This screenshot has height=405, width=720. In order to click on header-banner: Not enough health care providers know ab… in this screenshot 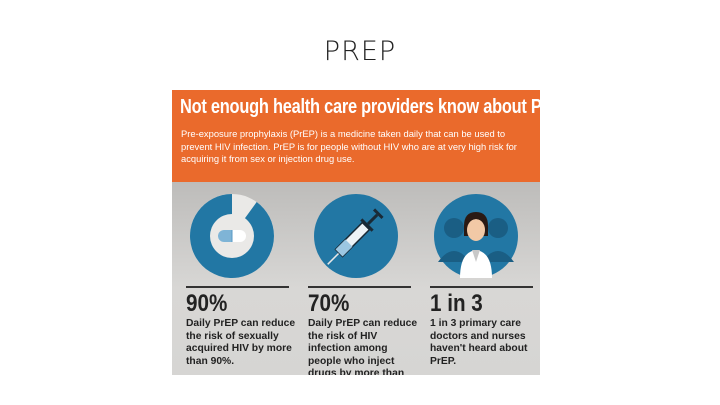, I will do `click(356, 136)`.